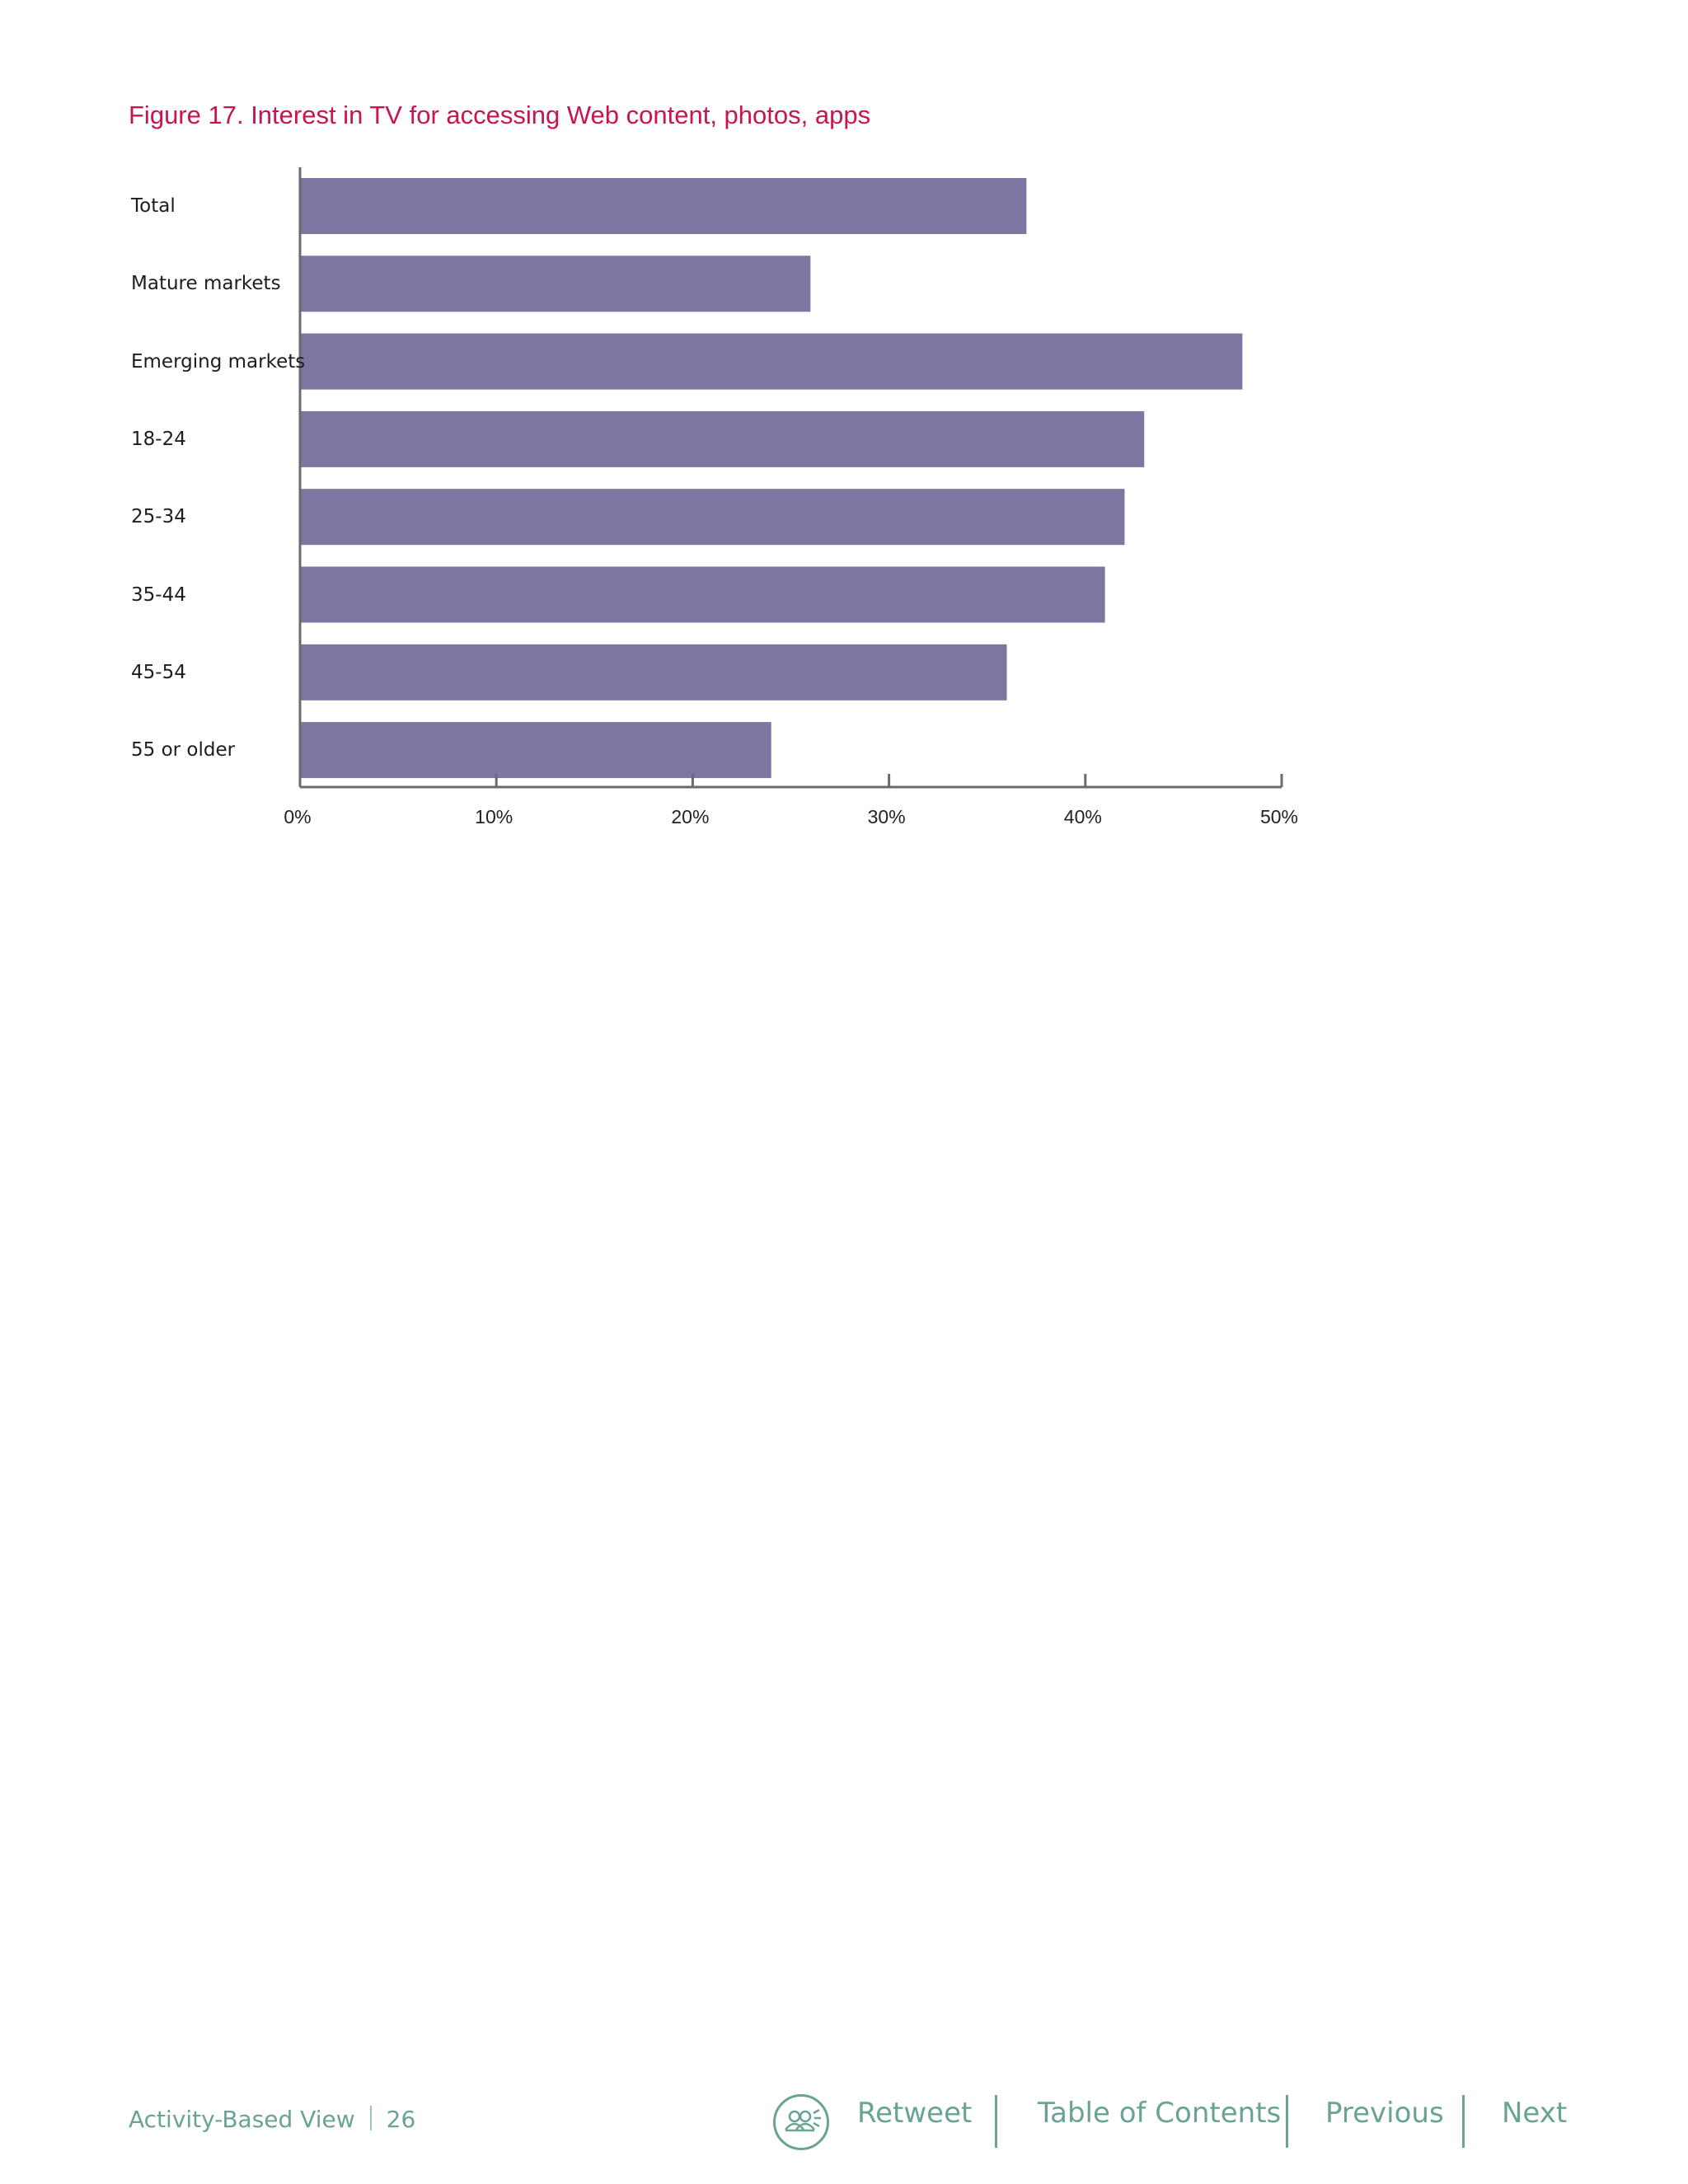 The height and width of the screenshot is (2184, 1688). I want to click on category-label: 55 or older, so click(183, 750).